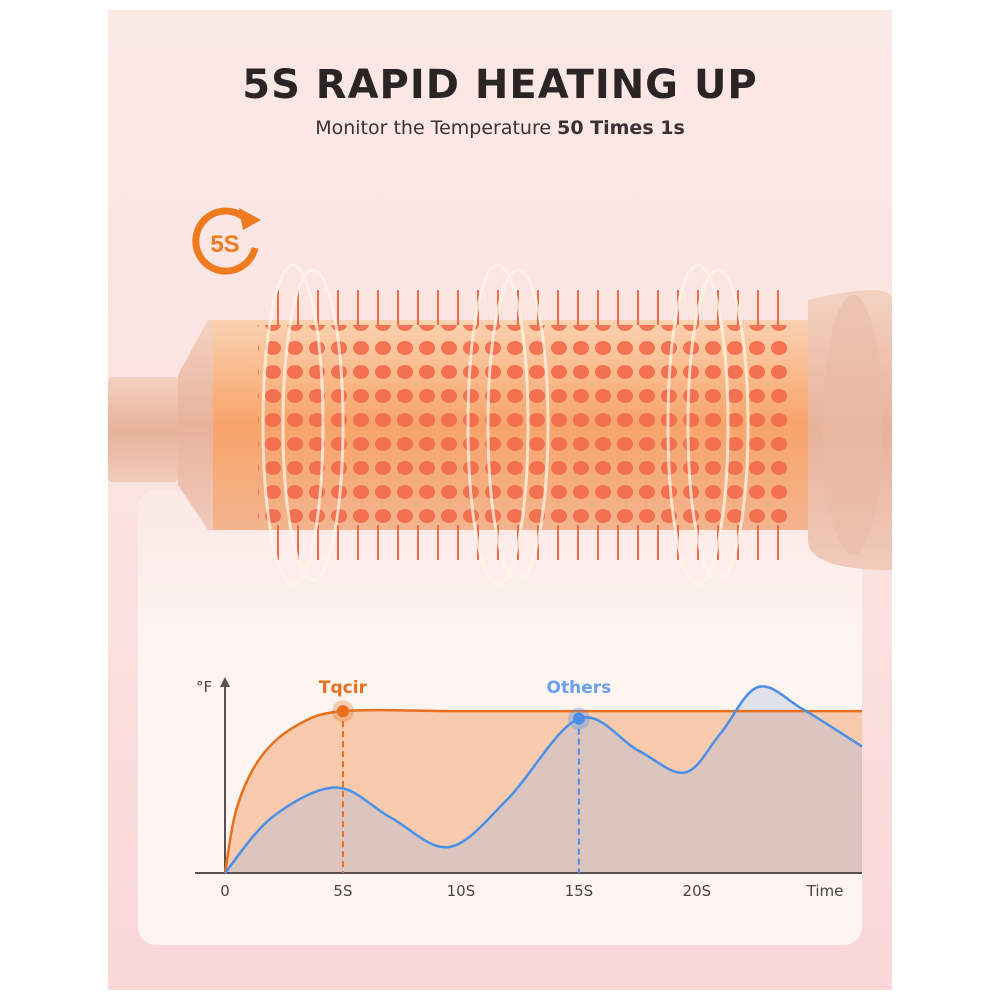 The image size is (1000, 1000). I want to click on x-tick-label: 5S, so click(342, 891).